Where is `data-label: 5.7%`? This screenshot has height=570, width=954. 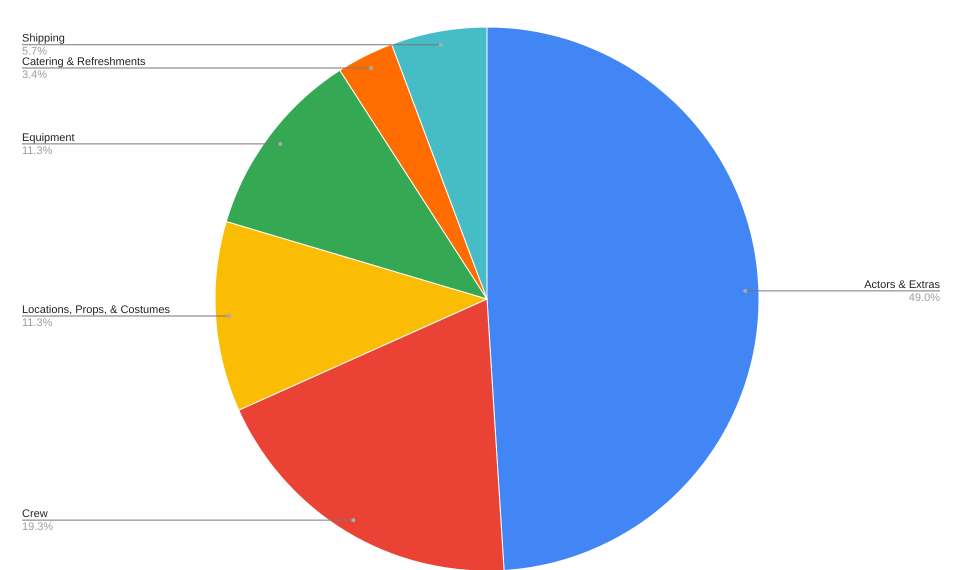
data-label: 5.7% is located at coordinates (35, 52).